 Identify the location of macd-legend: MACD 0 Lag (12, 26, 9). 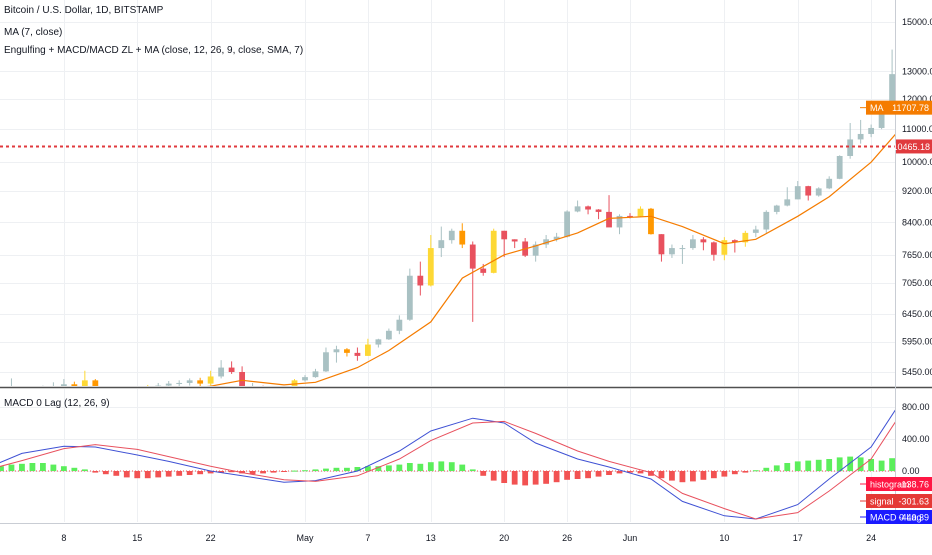
(57, 403).